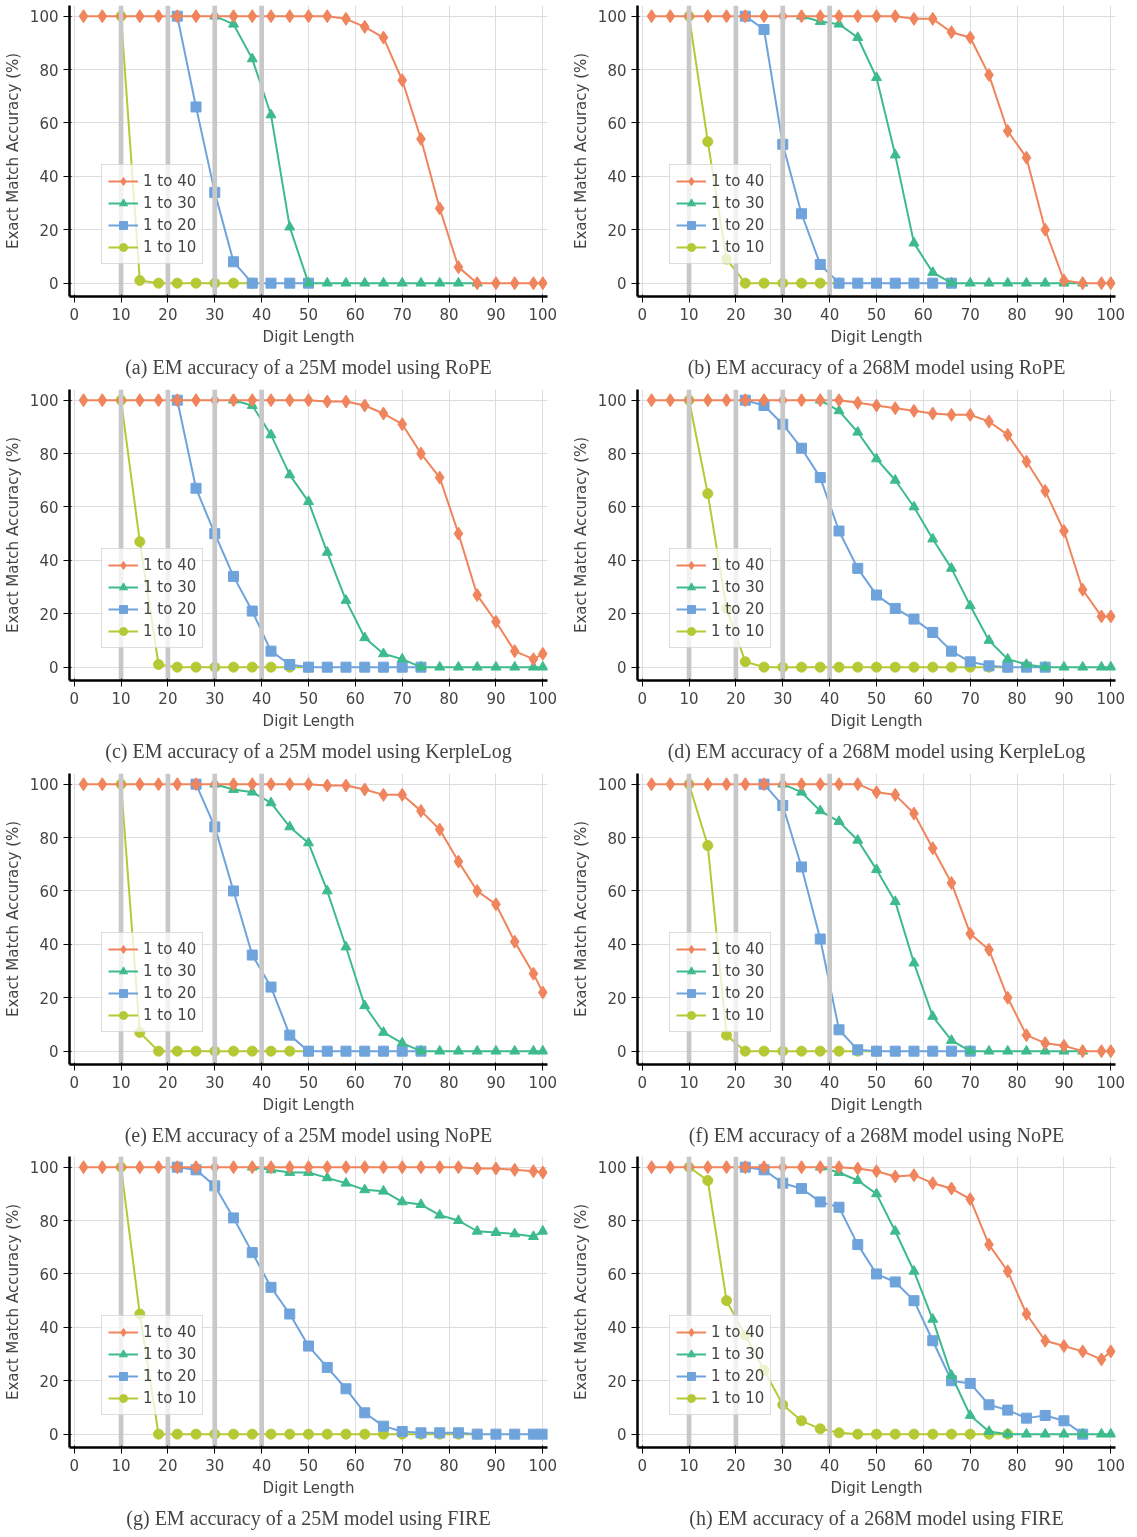  Describe the element at coordinates (970, 1465) in the screenshot. I see `x-tick-label: 70` at that location.